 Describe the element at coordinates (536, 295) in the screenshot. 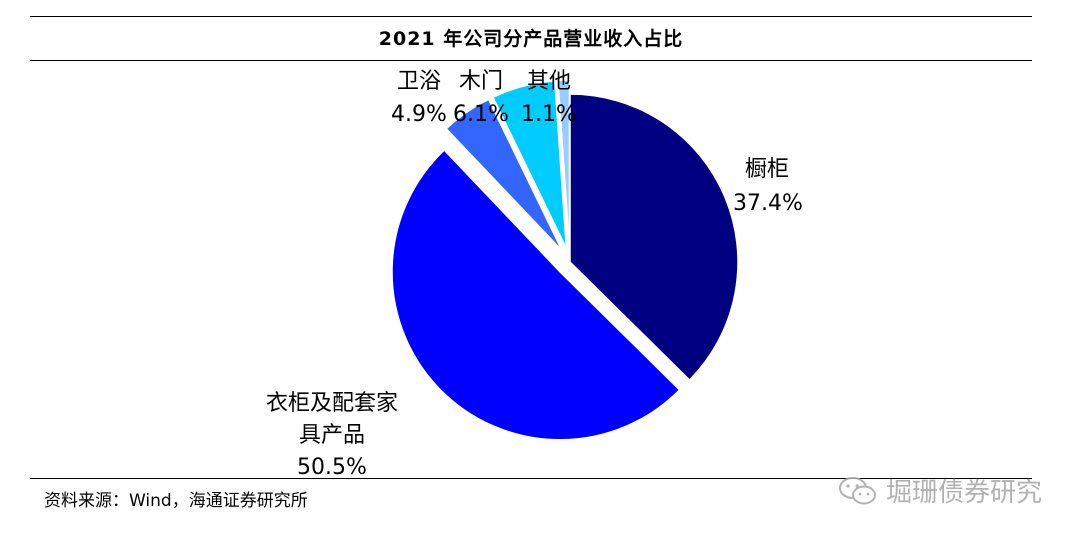

I see `pie-slice-wardrobe` at that location.